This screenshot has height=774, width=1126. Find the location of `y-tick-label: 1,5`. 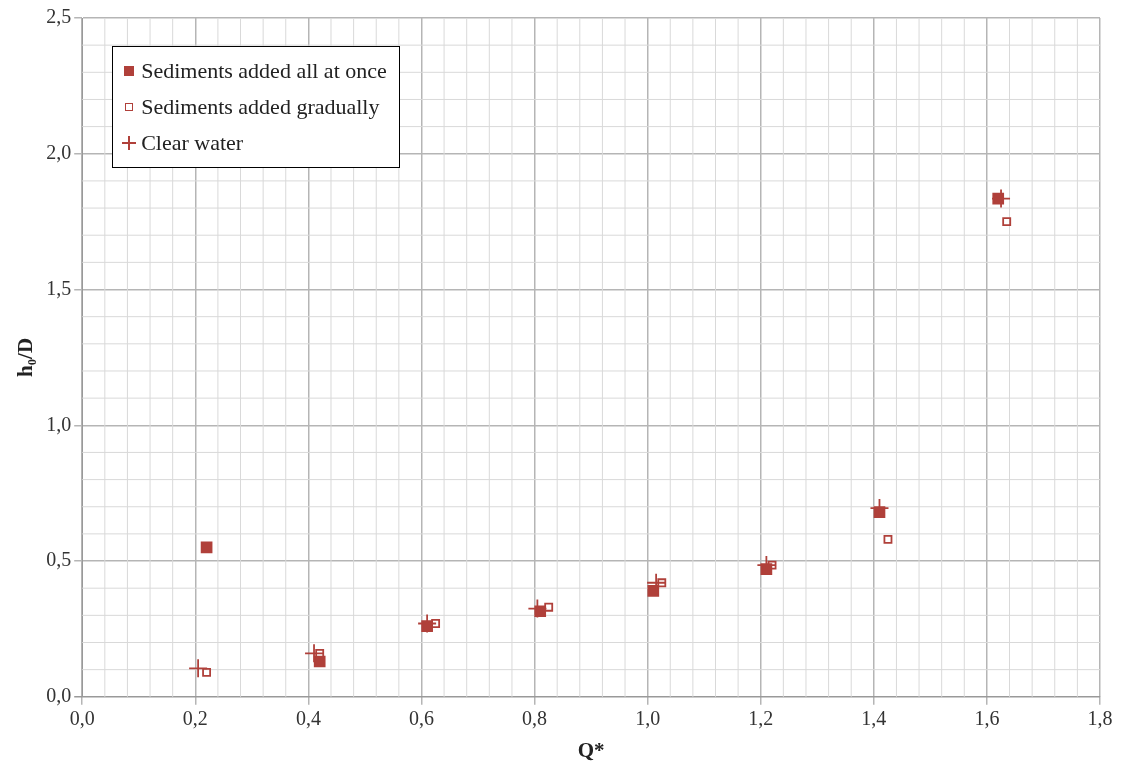

y-tick-label: 1,5 is located at coordinates (59, 287).